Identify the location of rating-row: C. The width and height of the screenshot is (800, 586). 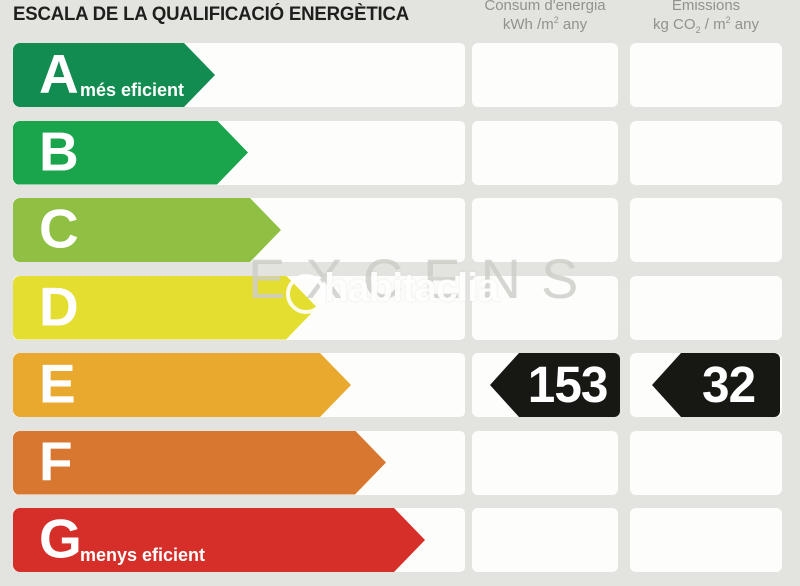
(400, 230).